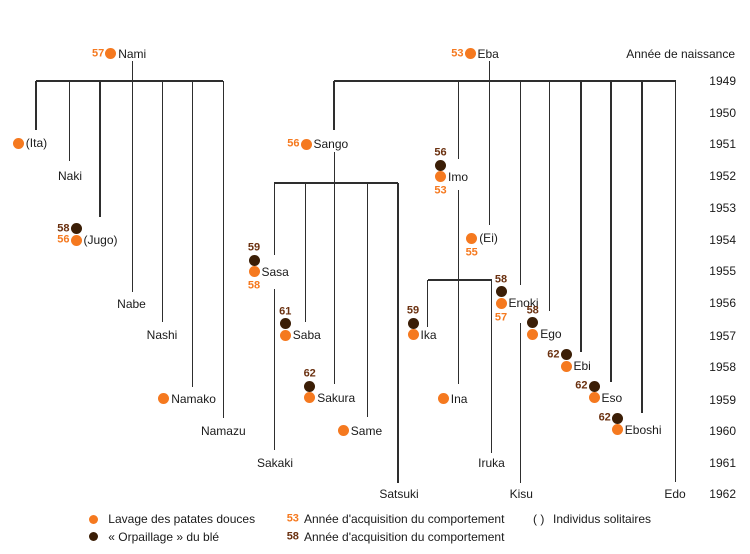 This screenshot has width=750, height=554. Describe the element at coordinates (440, 152) in the screenshot. I see `wheat-acquisition-year: 56` at that location.